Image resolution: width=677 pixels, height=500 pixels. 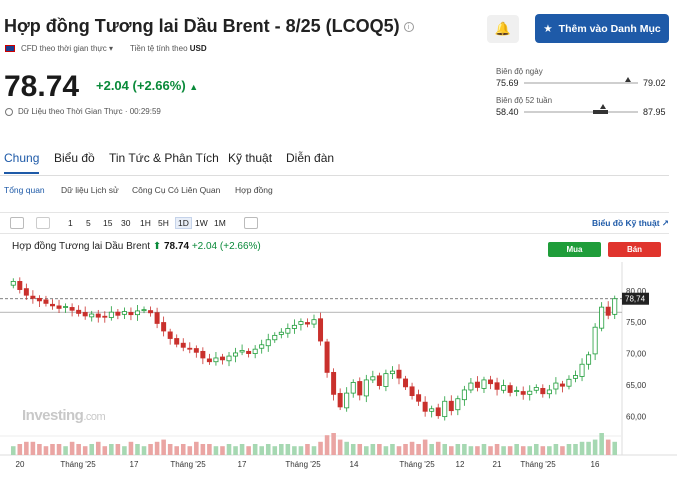 What do you see at coordinates (354, 464) in the screenshot?
I see `x-tick-label: 14` at bounding box center [354, 464].